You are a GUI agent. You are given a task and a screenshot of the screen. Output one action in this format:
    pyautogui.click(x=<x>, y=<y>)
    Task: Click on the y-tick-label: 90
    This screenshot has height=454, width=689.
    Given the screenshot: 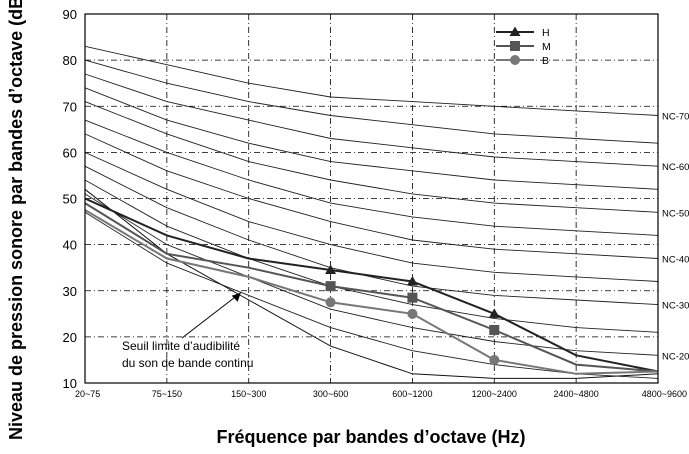 What is the action you would take?
    pyautogui.click(x=70, y=14)
    